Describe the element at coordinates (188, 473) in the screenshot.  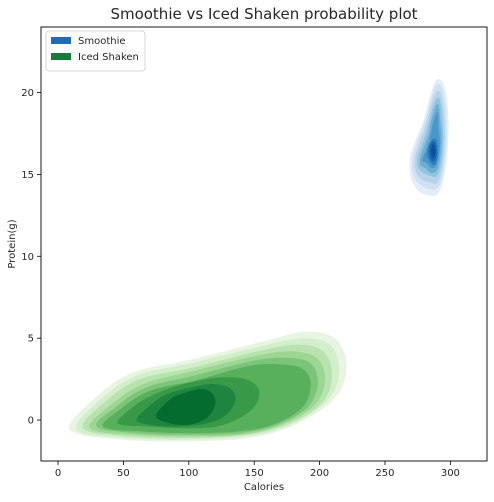
I see `x-tick-label: 100` at that location.